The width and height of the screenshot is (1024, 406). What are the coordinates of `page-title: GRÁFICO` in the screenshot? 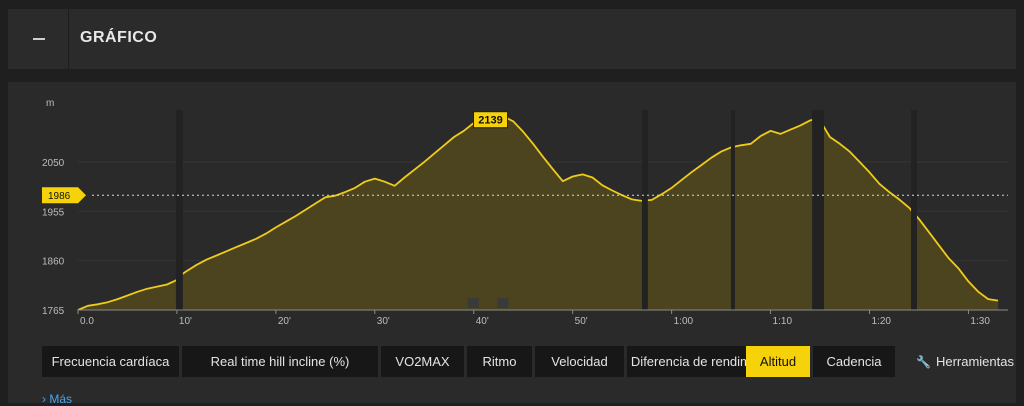 It's located at (119, 37).